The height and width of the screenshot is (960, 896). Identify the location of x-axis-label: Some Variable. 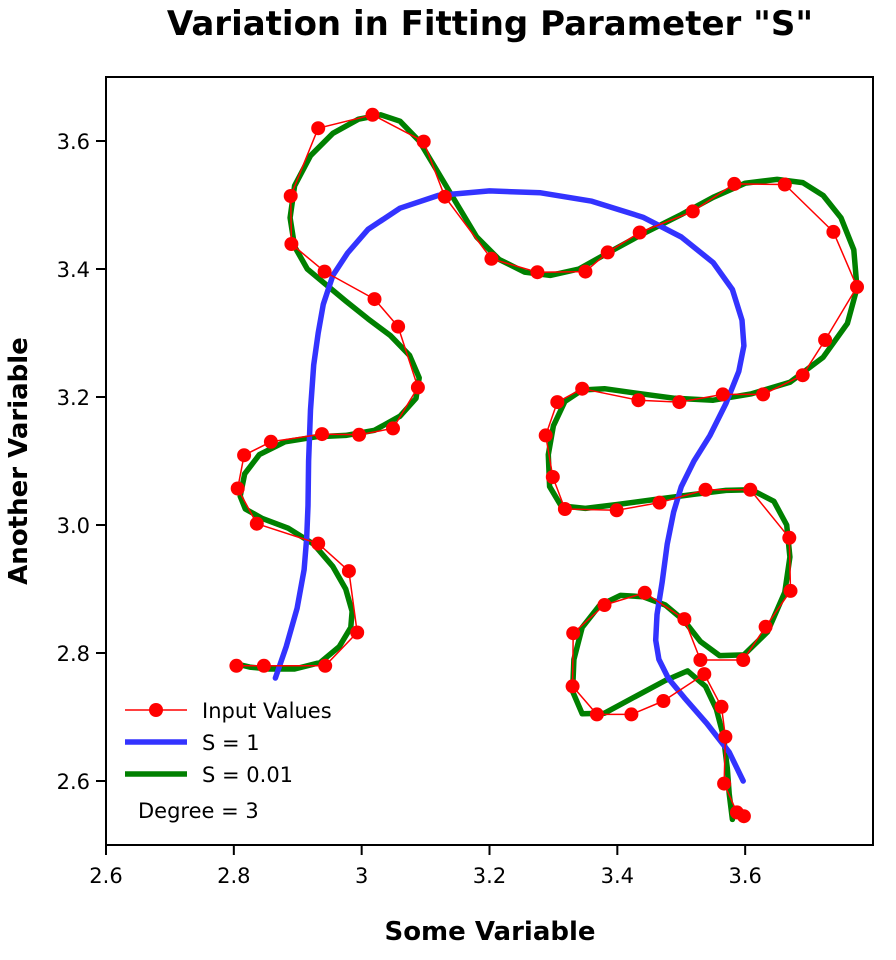
(489, 932).